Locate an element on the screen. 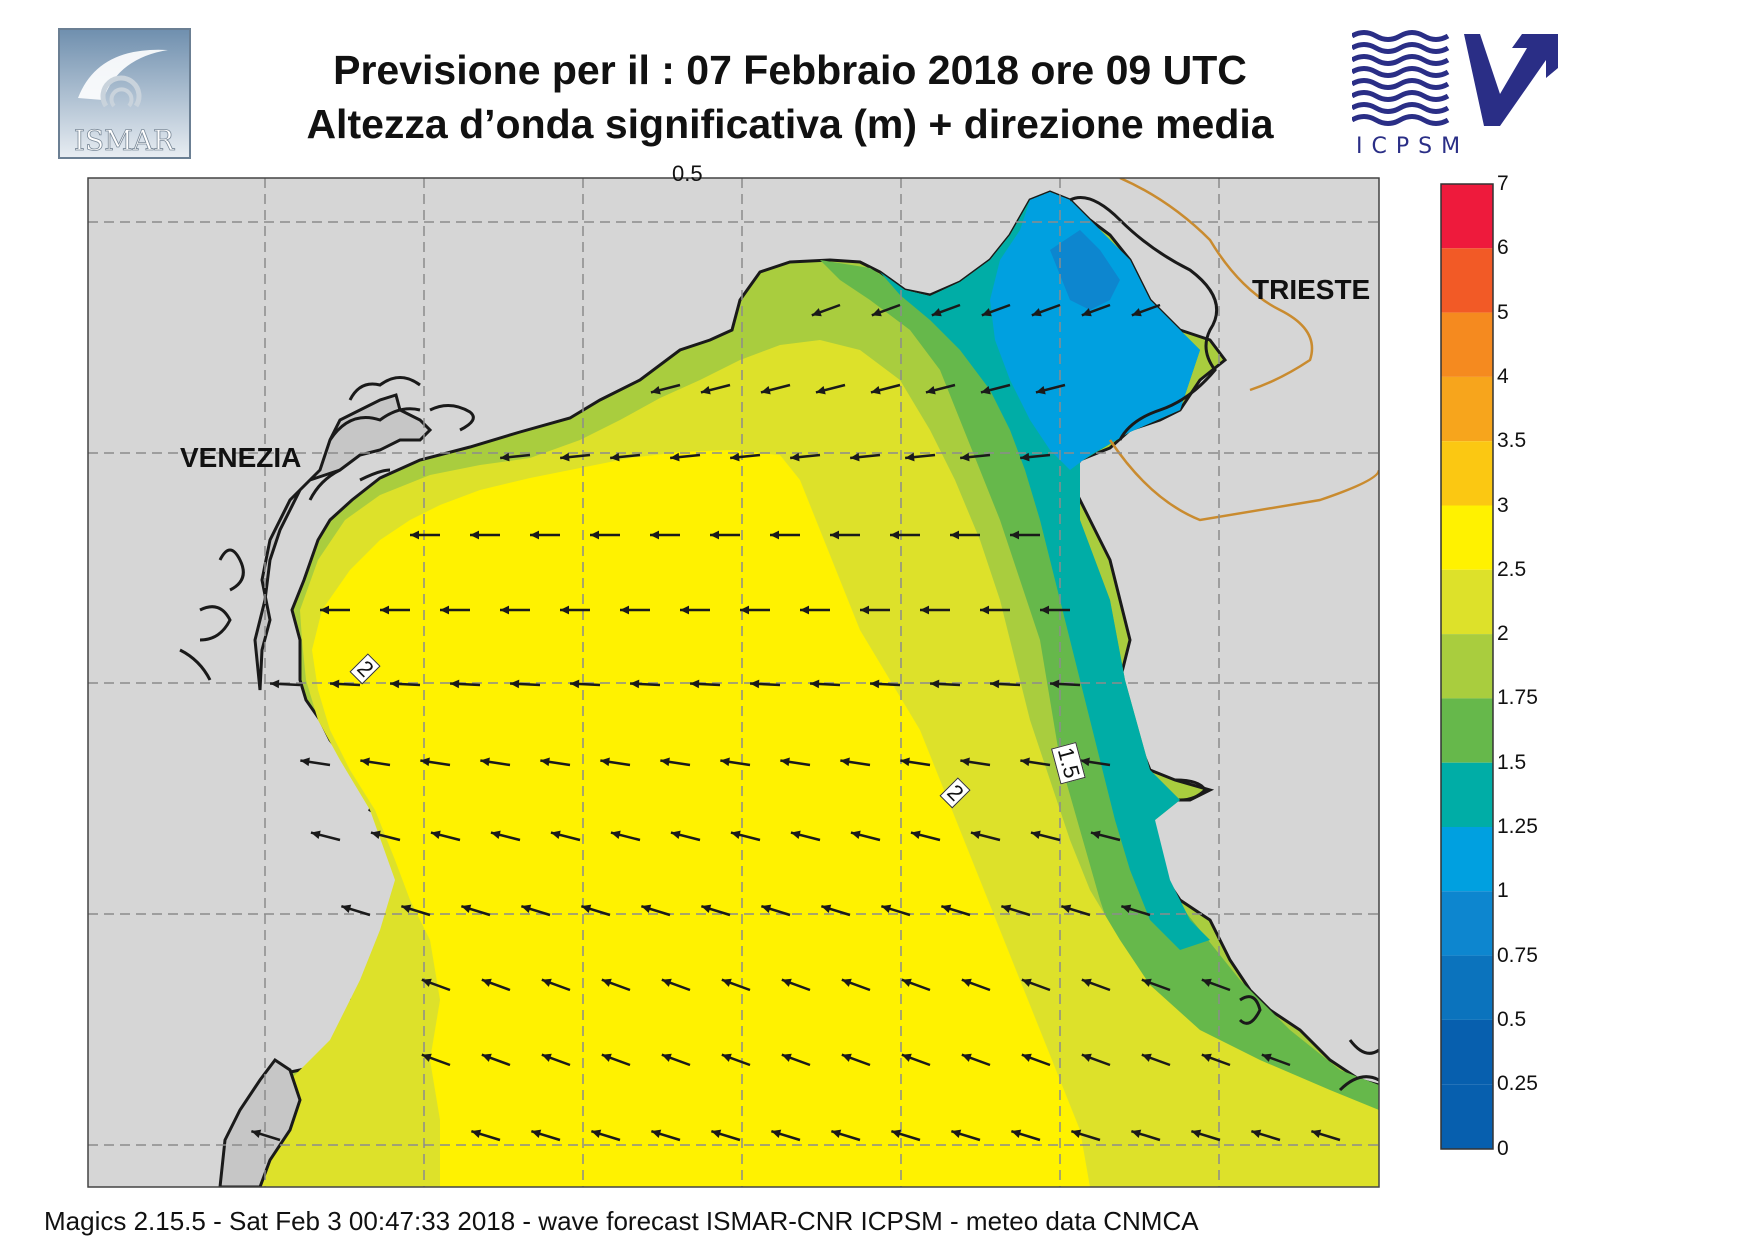 The height and width of the screenshot is (1242, 1755). legend-label: 1 is located at coordinates (1503, 891).